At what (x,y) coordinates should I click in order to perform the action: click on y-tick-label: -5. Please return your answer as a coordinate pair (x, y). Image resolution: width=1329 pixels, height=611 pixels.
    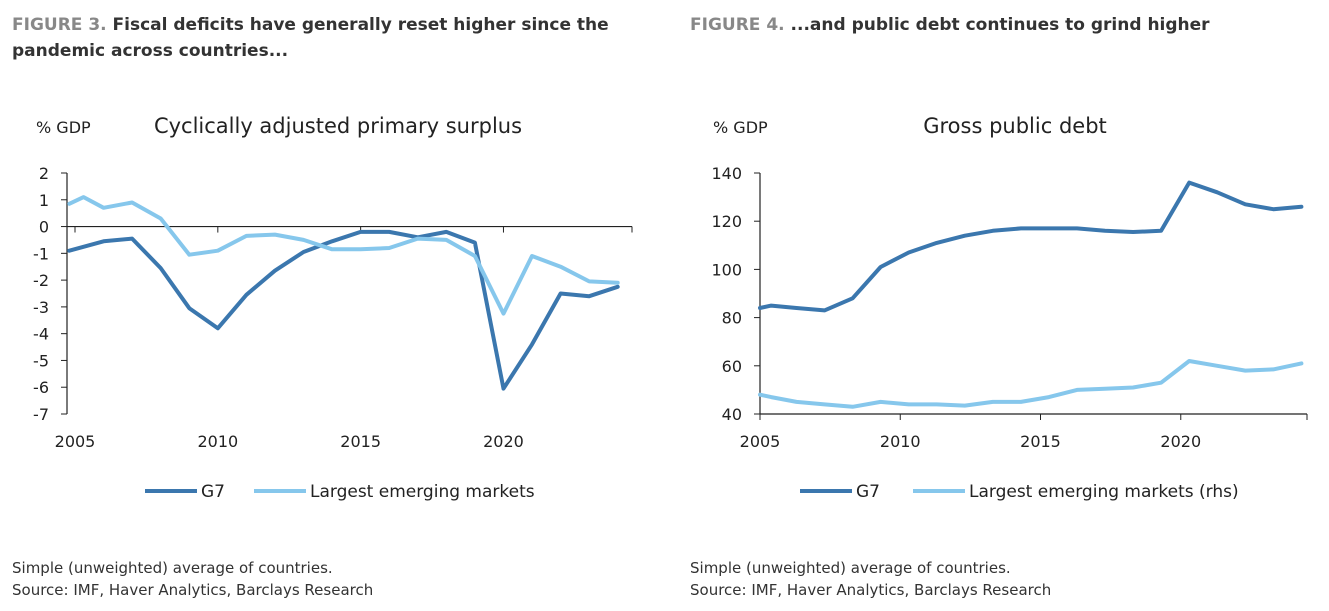
    Looking at the image, I should click on (41, 360).